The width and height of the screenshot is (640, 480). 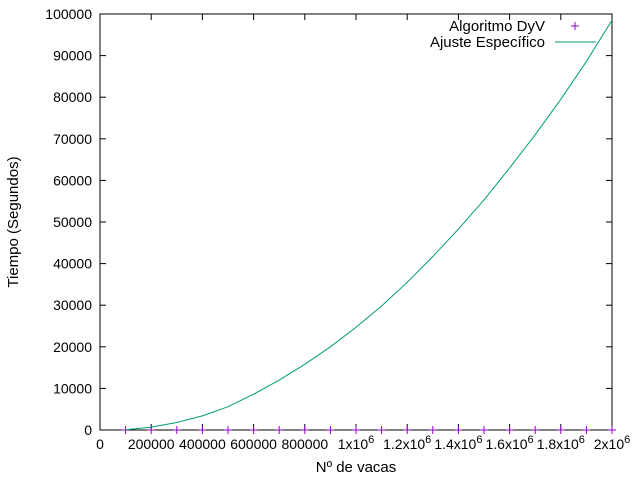 I want to click on y-tick-label: 50000, so click(x=72, y=222).